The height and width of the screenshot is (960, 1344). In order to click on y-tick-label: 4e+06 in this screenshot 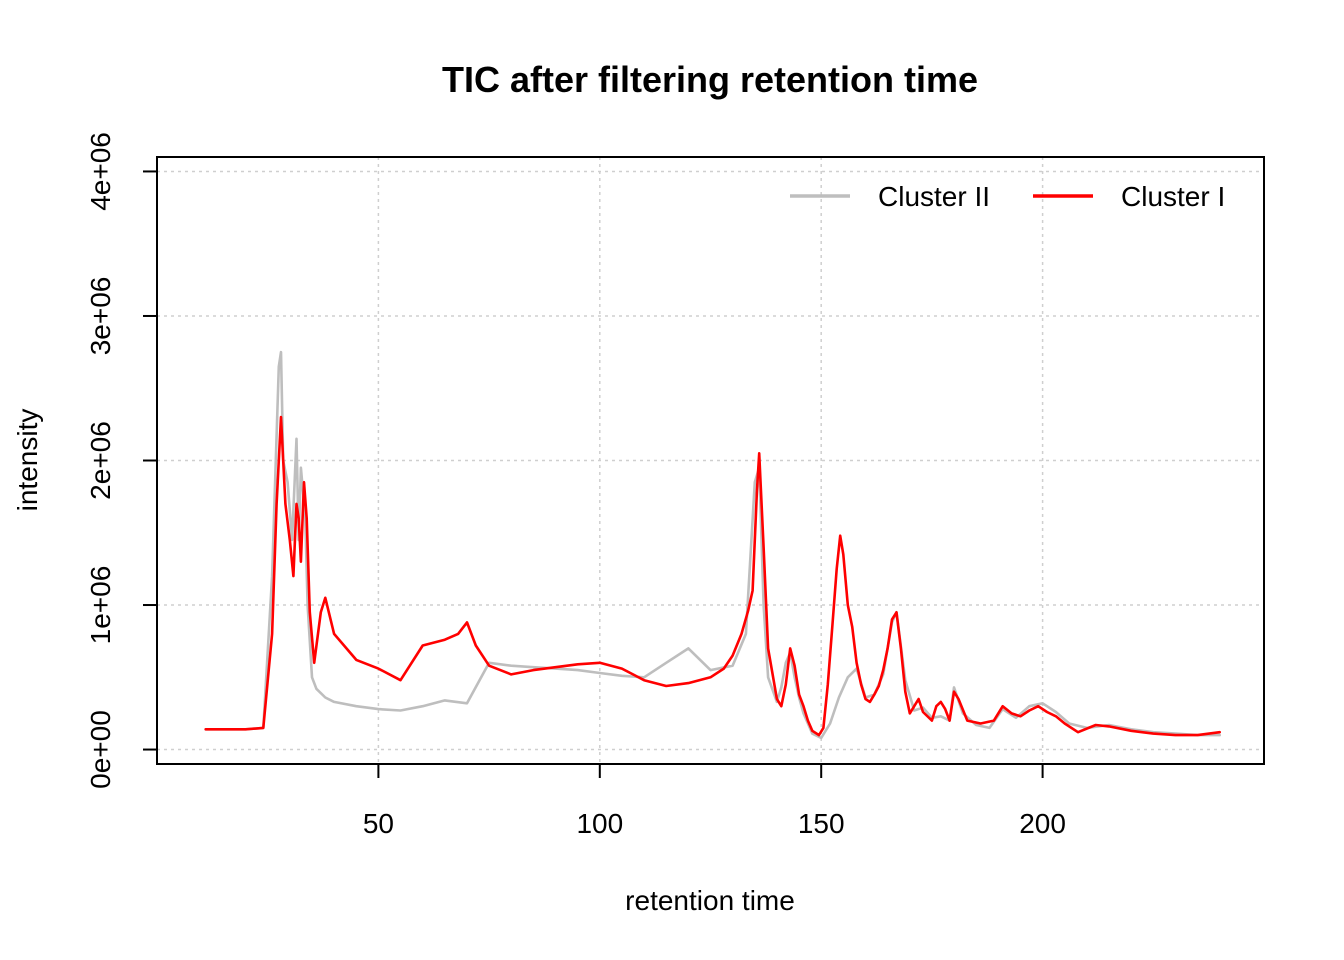, I will do `click(100, 171)`.